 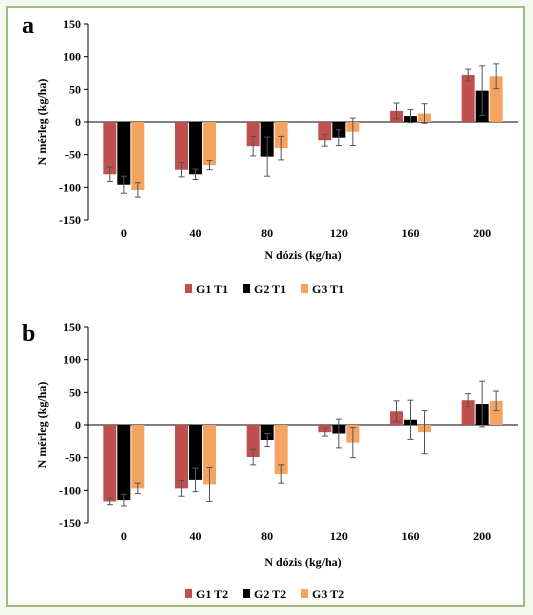 What do you see at coordinates (212, 289) in the screenshot?
I see `legend-label: G1 T1` at bounding box center [212, 289].